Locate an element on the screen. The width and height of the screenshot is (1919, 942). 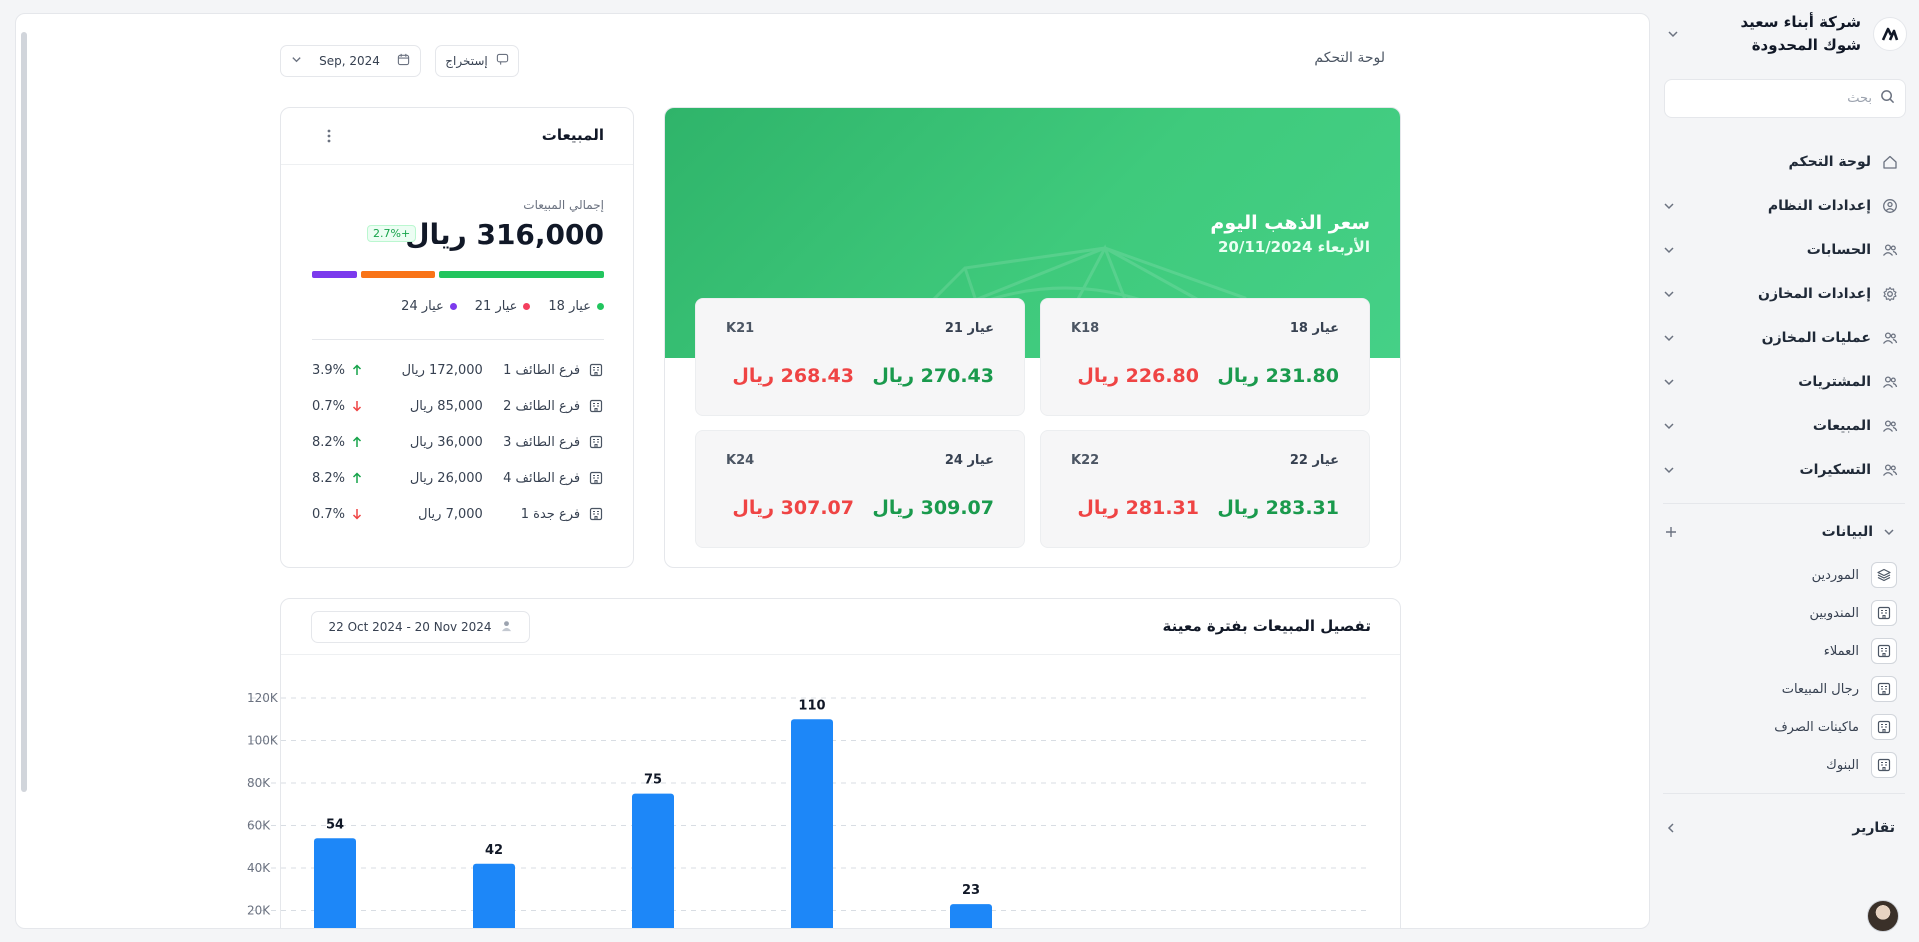
bar-value-label: 110 is located at coordinates (811, 705).